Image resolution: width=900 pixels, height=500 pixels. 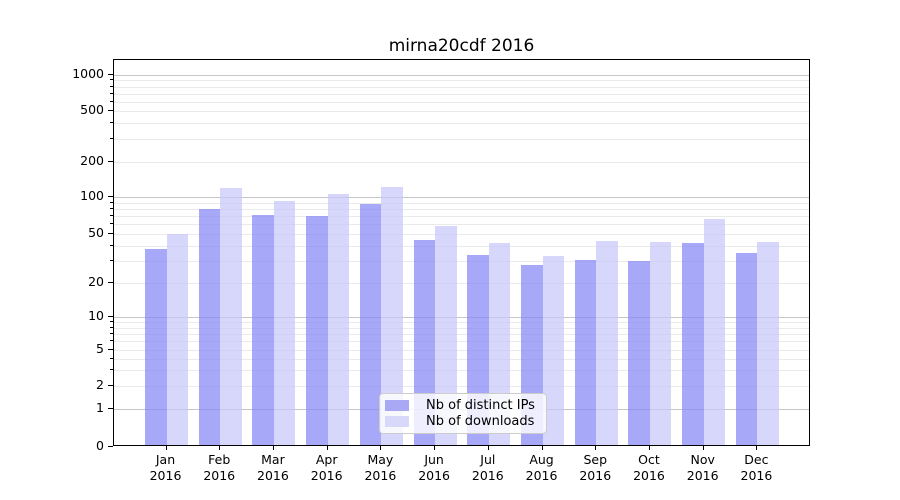 I want to click on y-tick-label: 5, so click(x=100, y=348).